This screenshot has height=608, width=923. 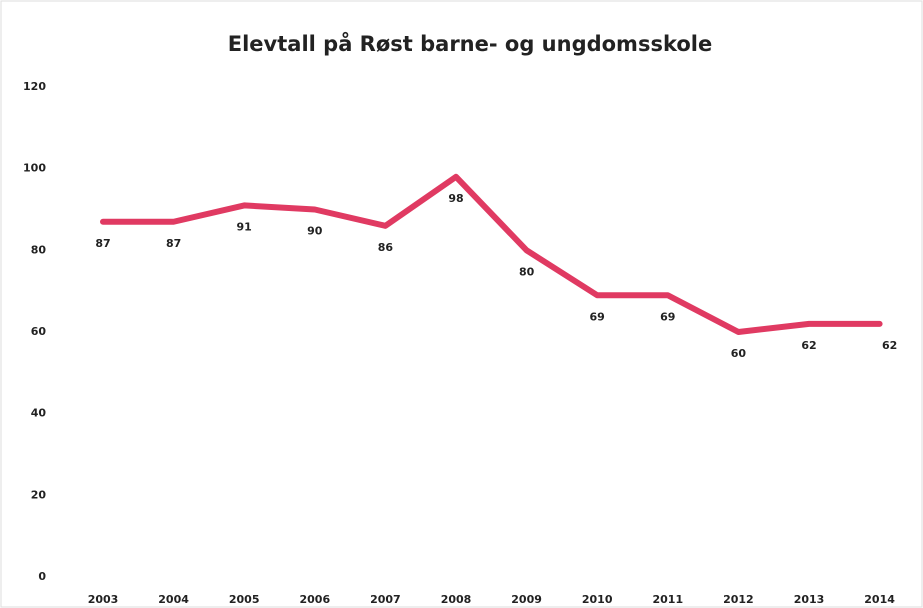 I want to click on data-label: 90, so click(x=315, y=231).